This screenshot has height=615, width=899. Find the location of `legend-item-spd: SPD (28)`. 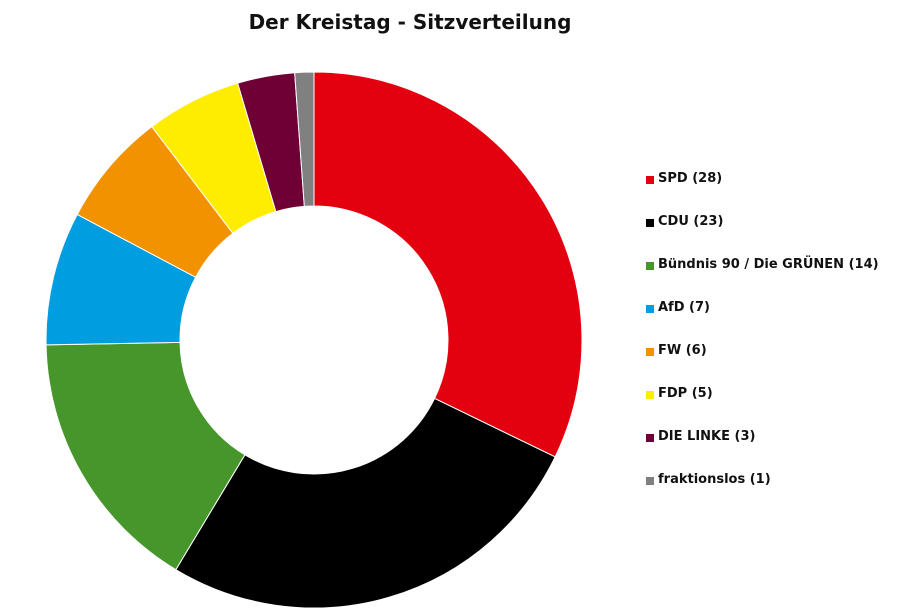

legend-item-spd: SPD (28) is located at coordinates (762, 192).